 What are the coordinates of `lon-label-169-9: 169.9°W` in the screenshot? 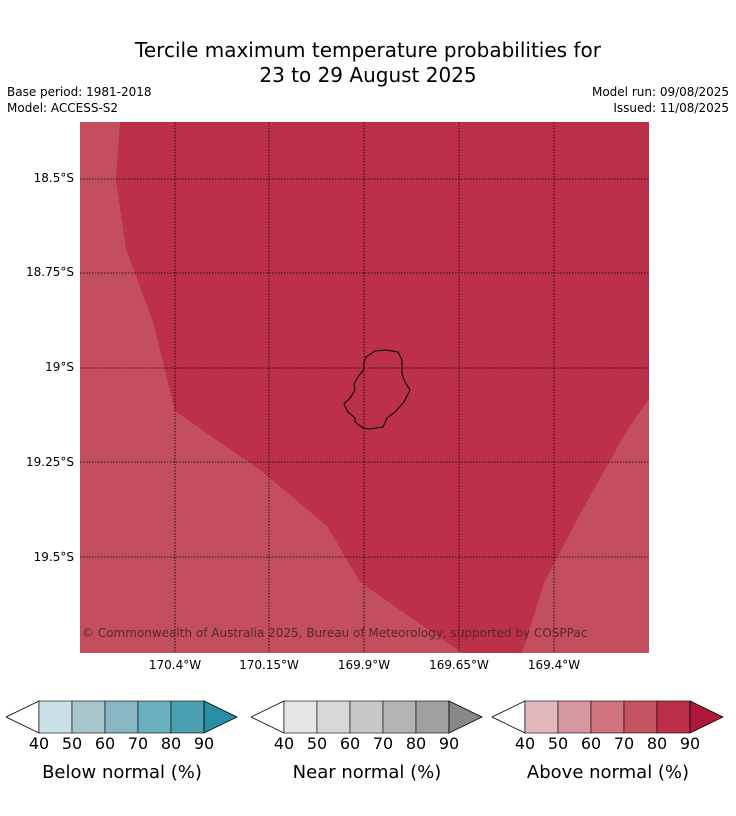 It's located at (364, 665).